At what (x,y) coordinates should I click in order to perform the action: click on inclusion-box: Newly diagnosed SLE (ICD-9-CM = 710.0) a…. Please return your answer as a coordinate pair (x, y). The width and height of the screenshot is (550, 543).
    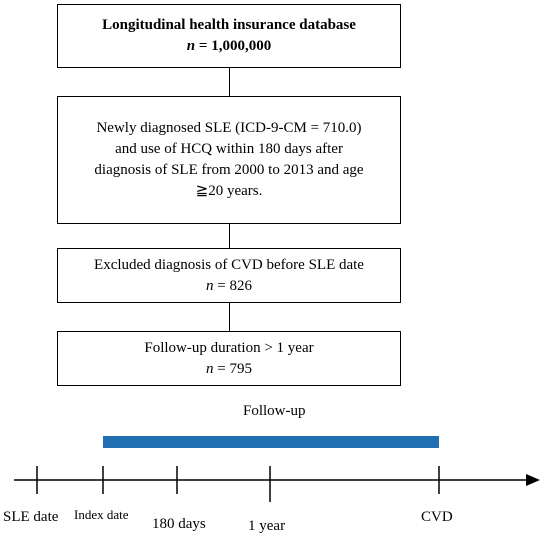
    Looking at the image, I should click on (229, 160).